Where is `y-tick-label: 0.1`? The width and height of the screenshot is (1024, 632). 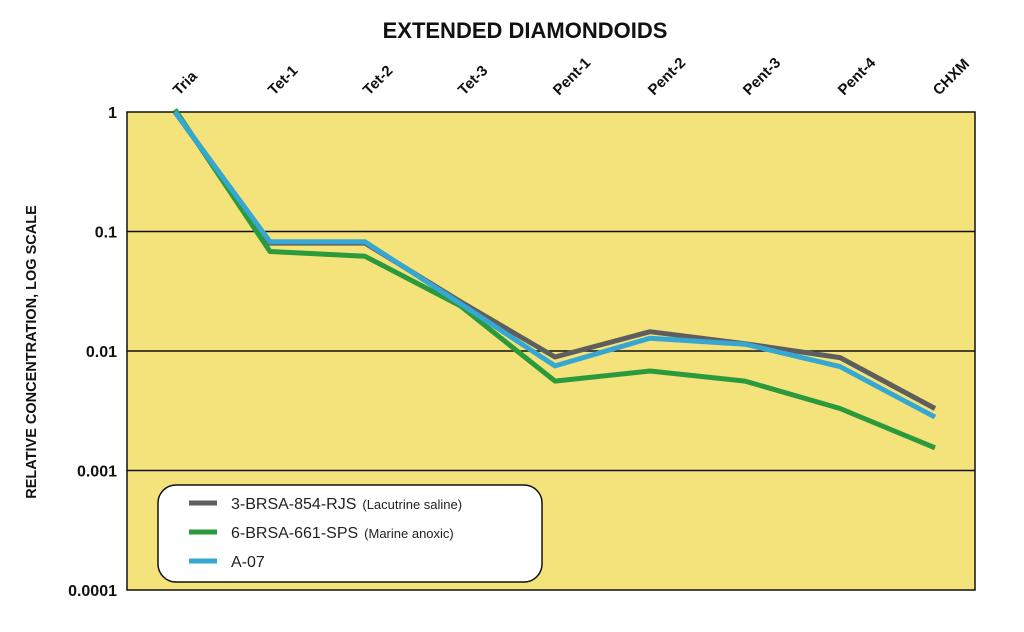
y-tick-label: 0.1 is located at coordinates (106, 233).